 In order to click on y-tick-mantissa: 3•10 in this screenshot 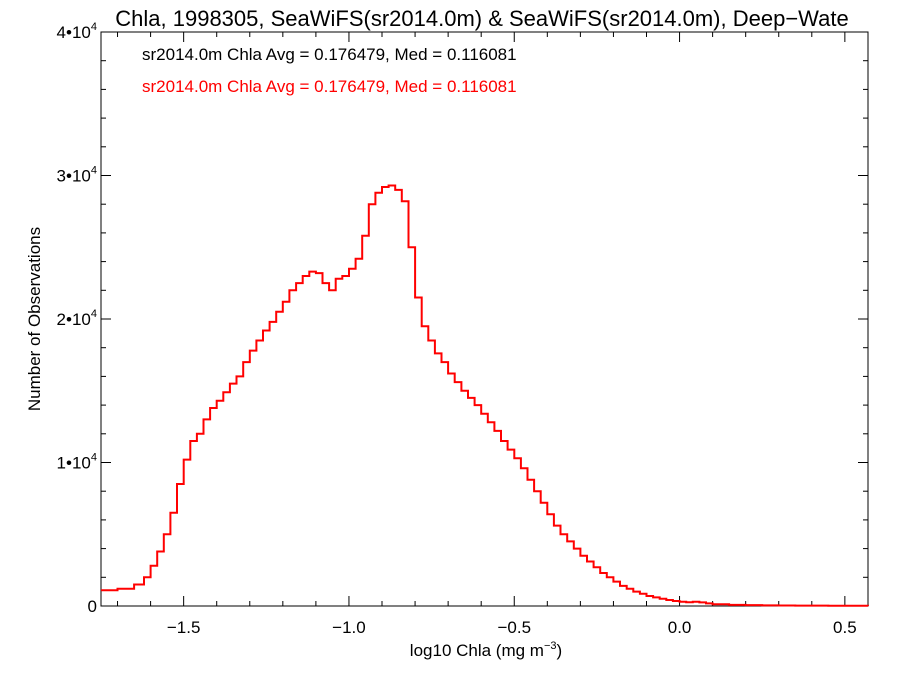, I will do `click(74, 176)`.